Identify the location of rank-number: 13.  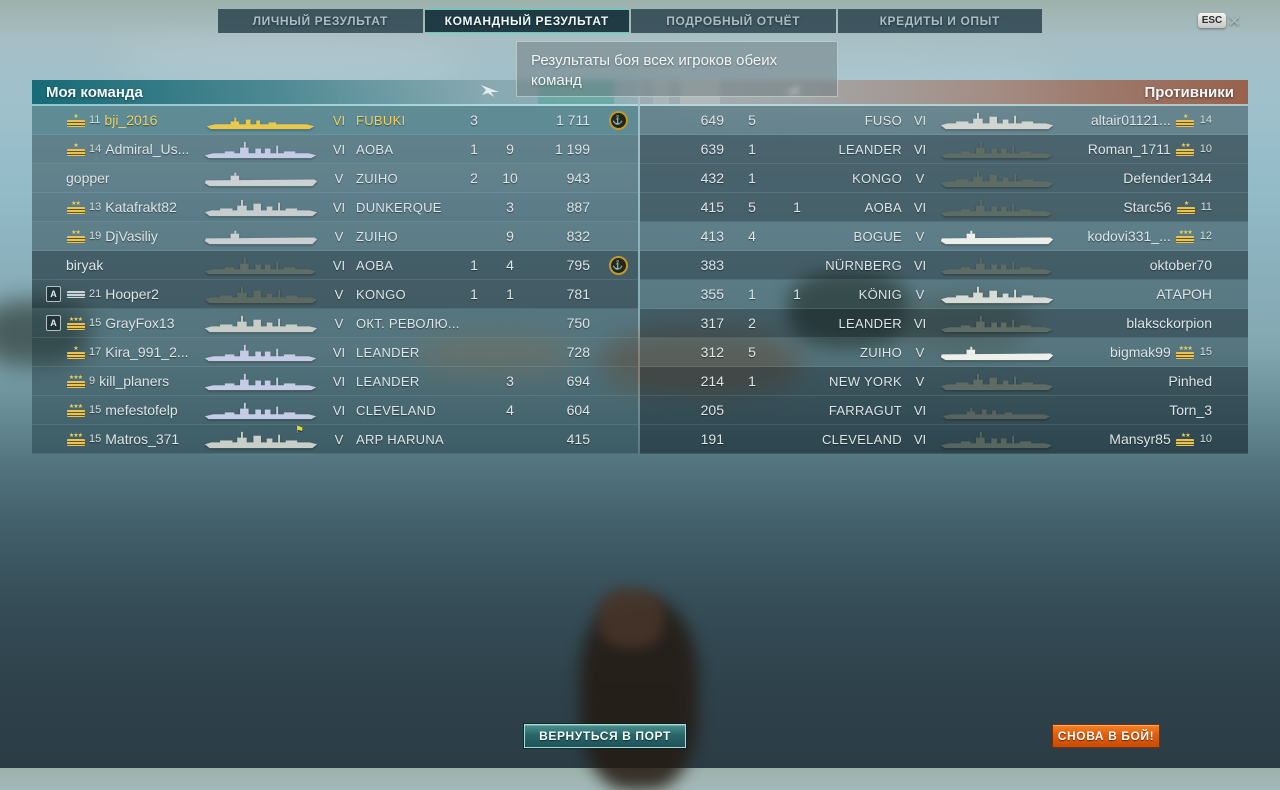
(95, 207).